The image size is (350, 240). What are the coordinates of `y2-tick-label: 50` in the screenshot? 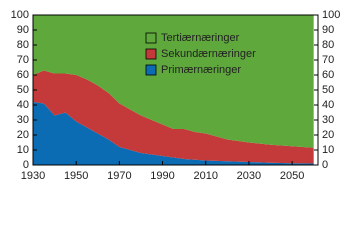 It's located at (328, 90).